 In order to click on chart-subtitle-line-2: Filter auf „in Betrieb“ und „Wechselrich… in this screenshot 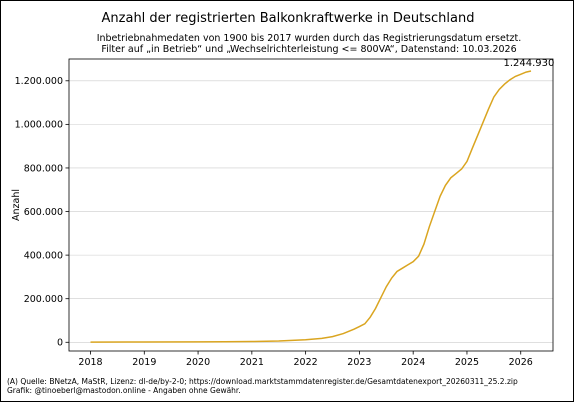, I will do `click(308, 49)`.